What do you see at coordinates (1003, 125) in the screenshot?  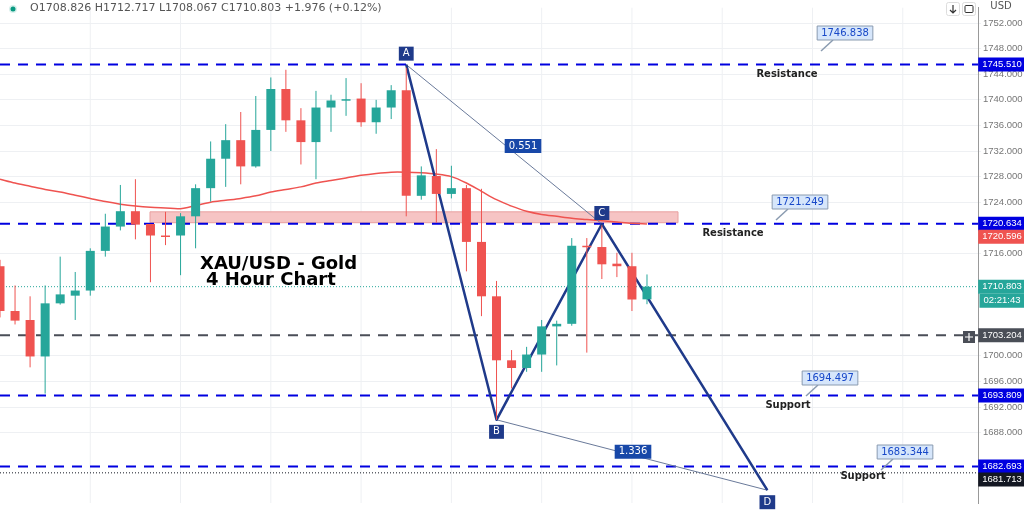 I see `y-tick-label: 1736.000` at bounding box center [1003, 125].